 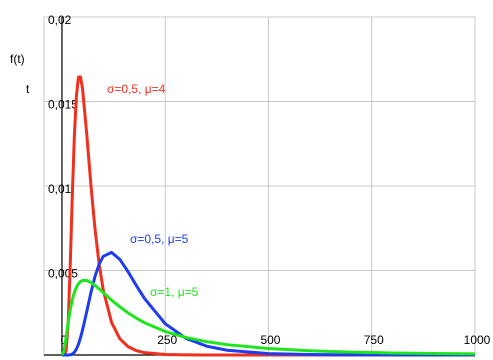 What do you see at coordinates (477, 340) in the screenshot?
I see `x-tick-label: 1000` at bounding box center [477, 340].